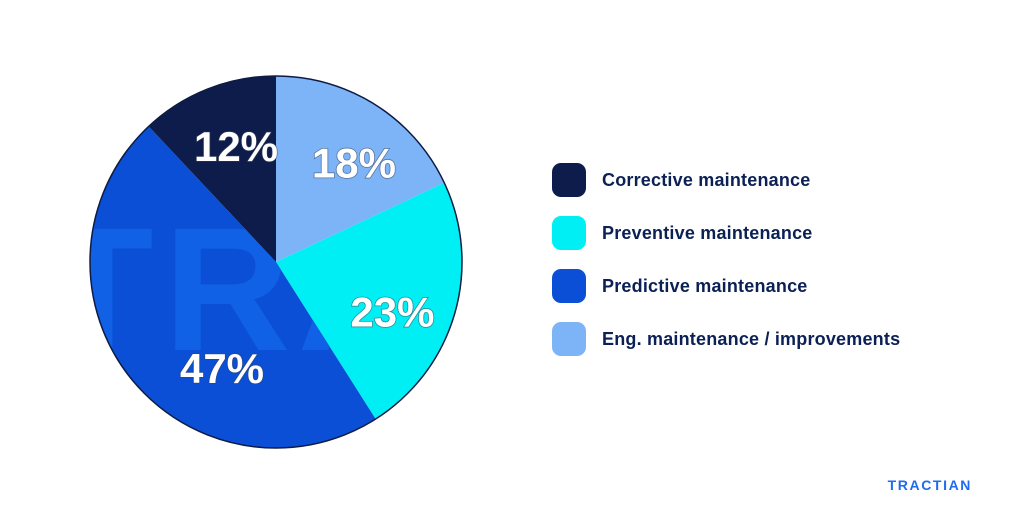 Image resolution: width=1024 pixels, height=524 pixels. What do you see at coordinates (929, 485) in the screenshot?
I see `tractian-logo: TRACTIAN` at bounding box center [929, 485].